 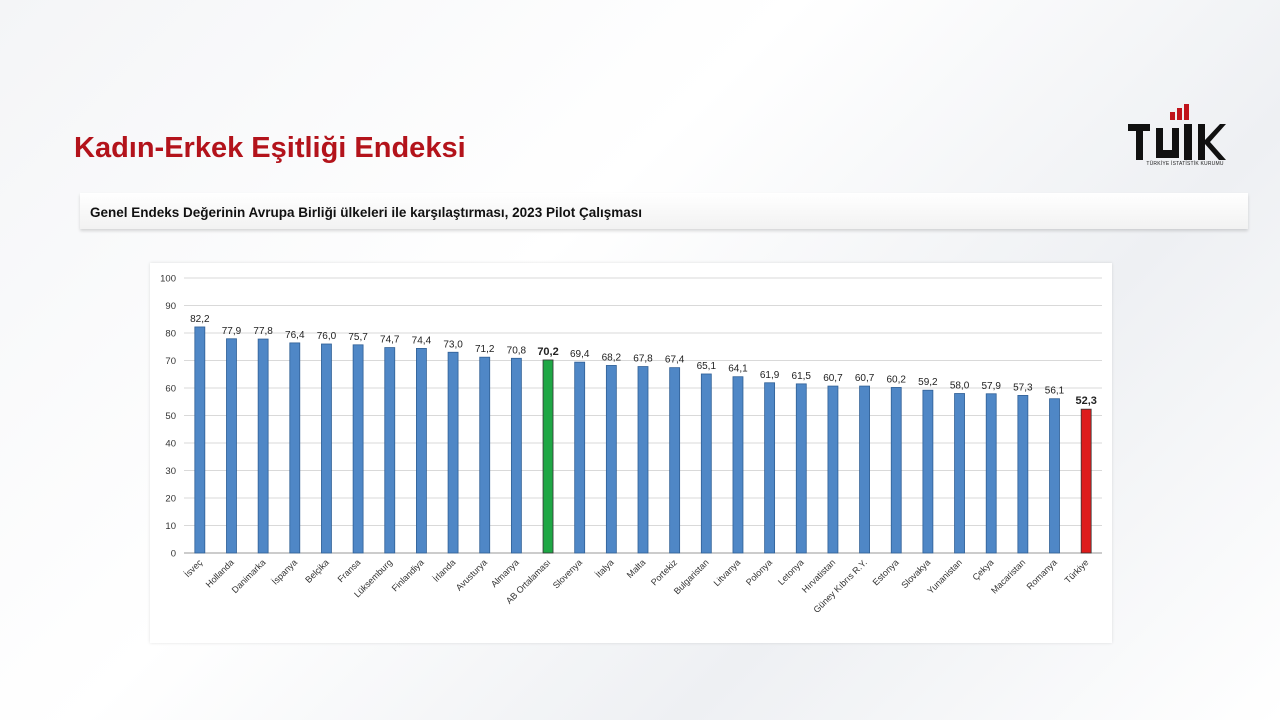 I want to click on y-tick-label: 100, so click(x=168, y=279).